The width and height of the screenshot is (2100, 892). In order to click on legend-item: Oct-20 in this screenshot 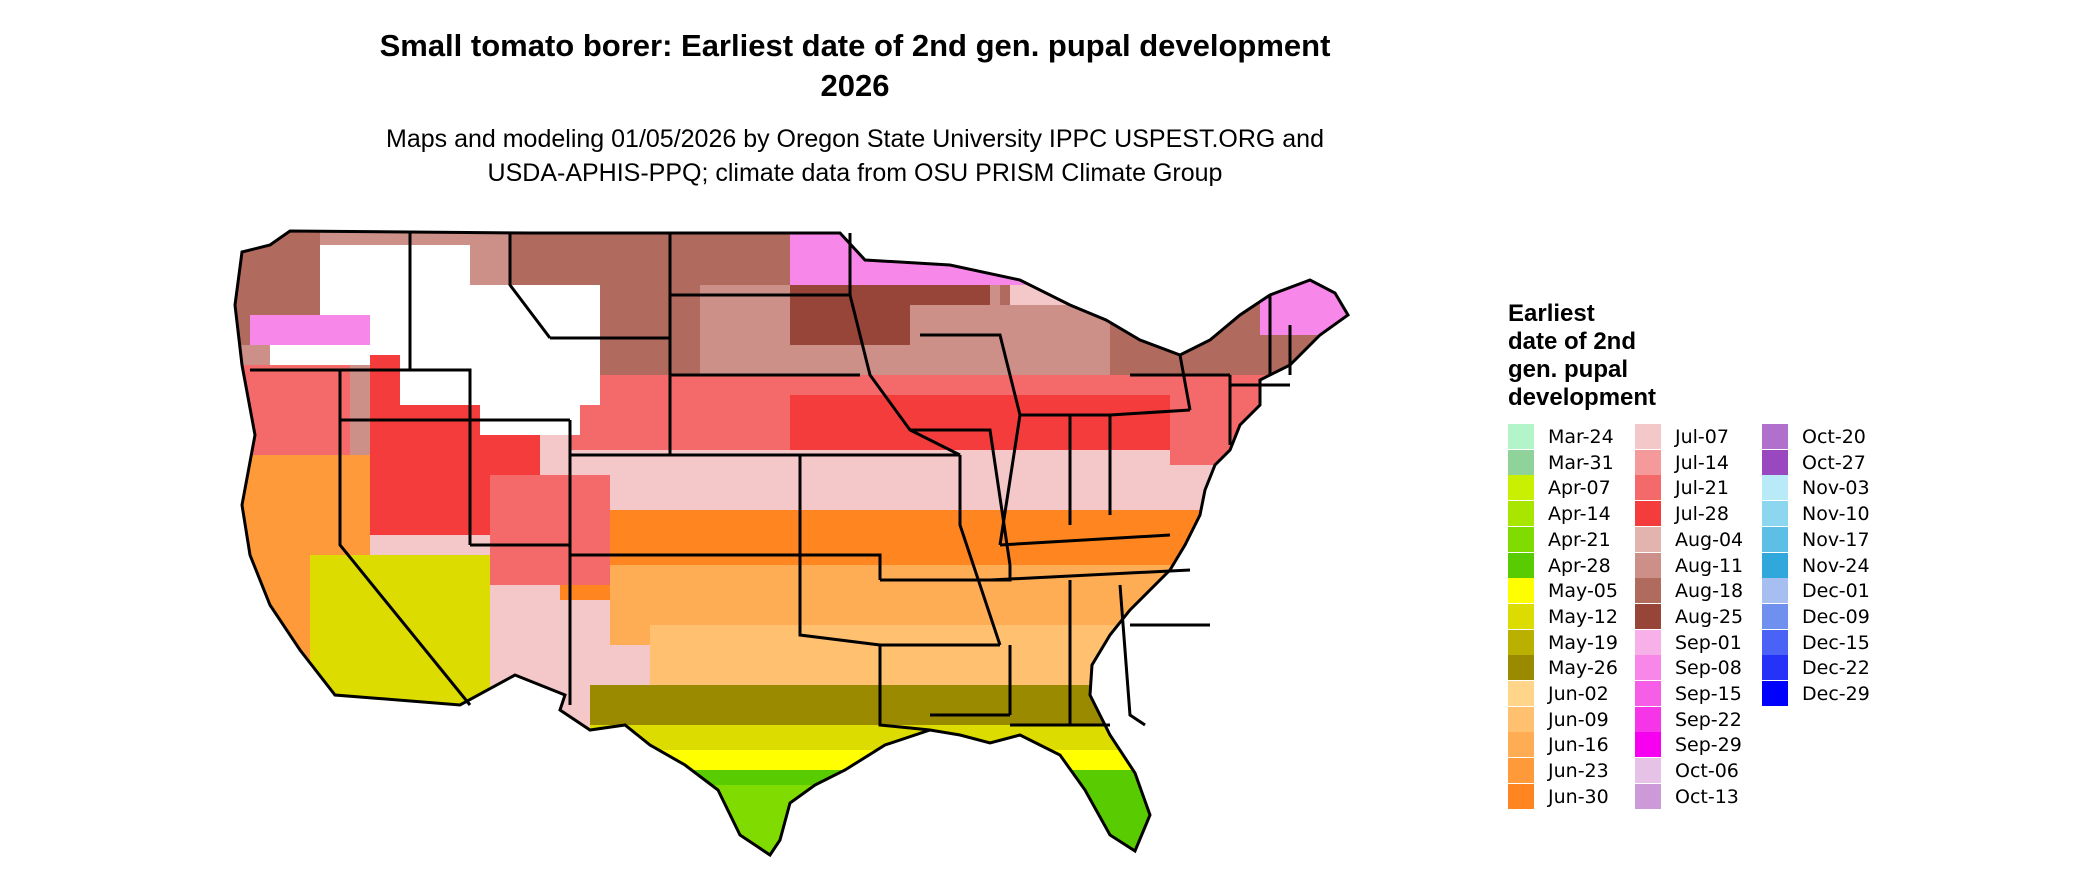, I will do `click(1824, 437)`.